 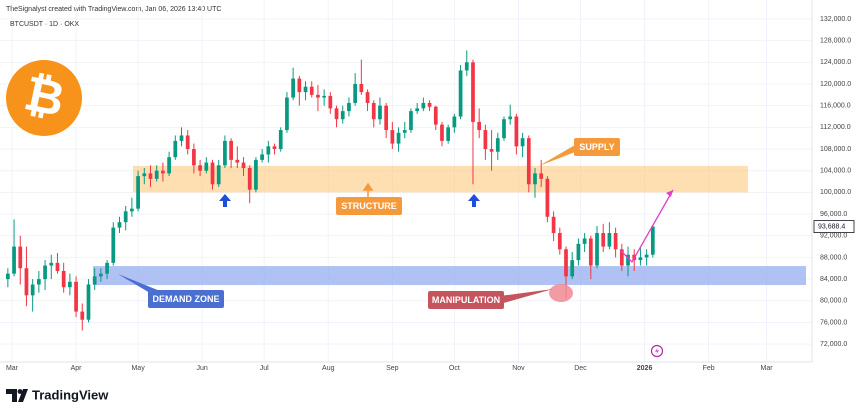 What do you see at coordinates (20, 391) in the screenshot?
I see `logo-dot` at bounding box center [20, 391].